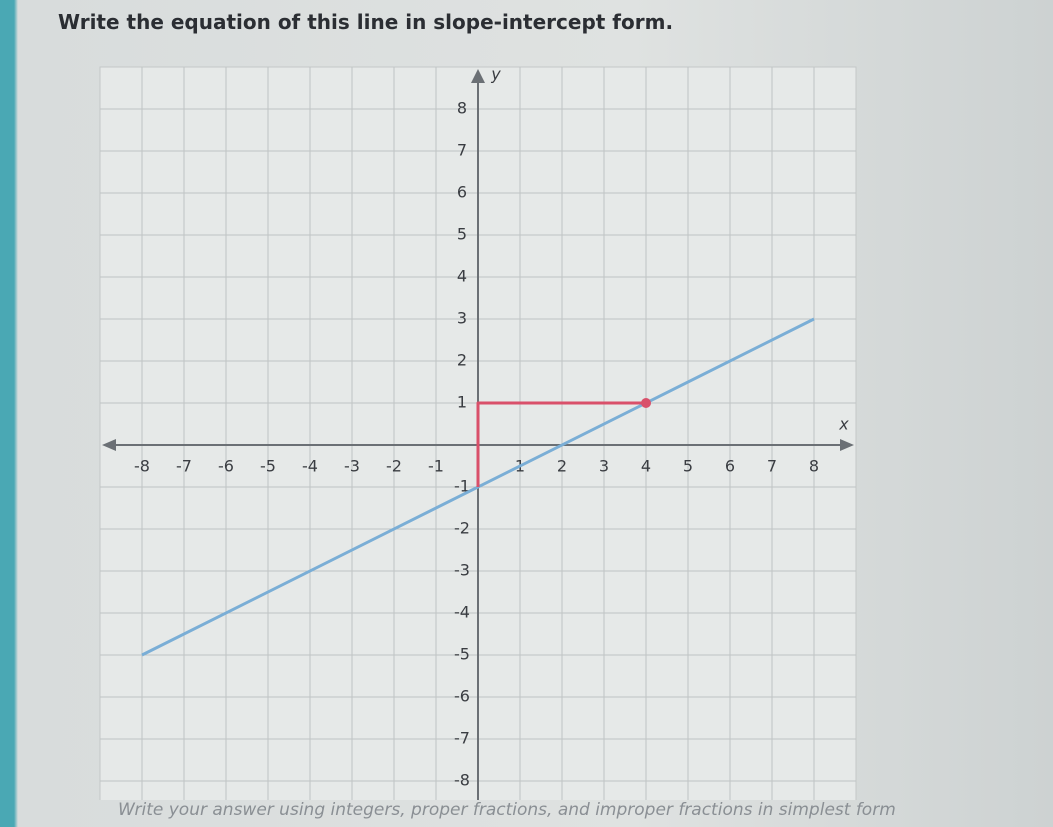 This screenshot has width=1053, height=827. What do you see at coordinates (646, 466) in the screenshot?
I see `x-tick-label: 4` at bounding box center [646, 466].